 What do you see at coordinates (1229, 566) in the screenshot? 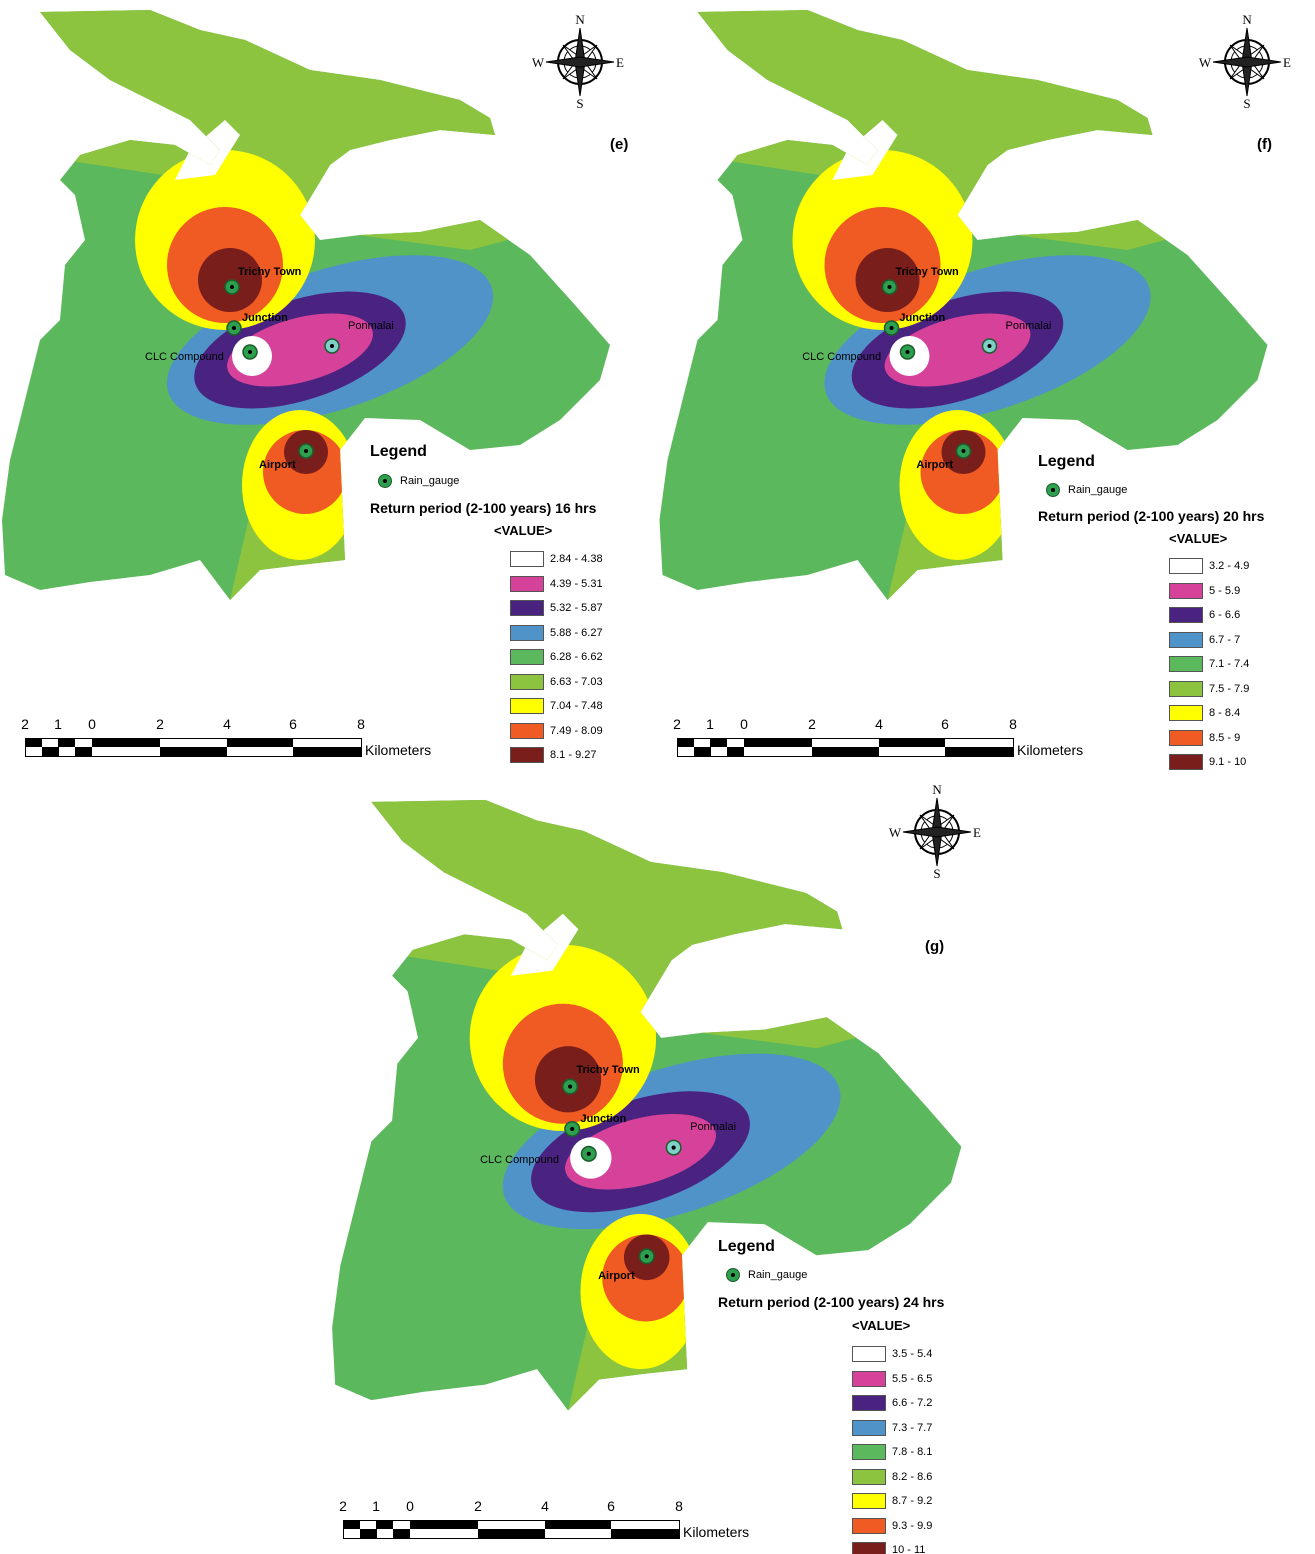
I see `legend-class-range: 3.2 - 4.9` at bounding box center [1229, 566].